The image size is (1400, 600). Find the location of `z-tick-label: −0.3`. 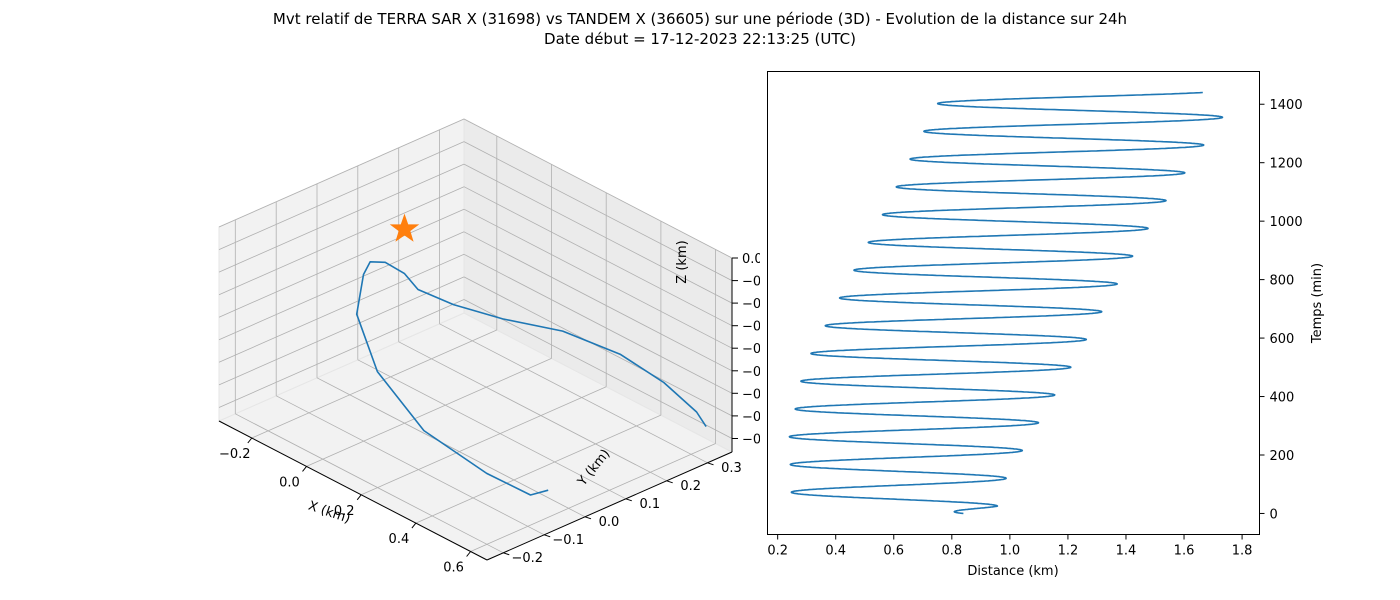

z-tick-label: −0.3 is located at coordinates (751, 327).